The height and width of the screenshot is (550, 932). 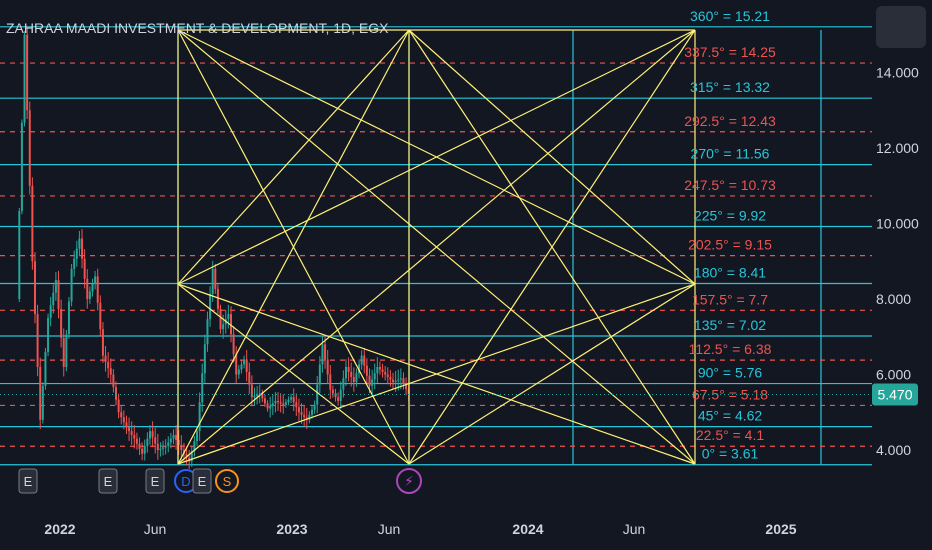 What do you see at coordinates (730, 245) in the screenshot?
I see `gann-level-label: 202.5° = 9.15` at bounding box center [730, 245].